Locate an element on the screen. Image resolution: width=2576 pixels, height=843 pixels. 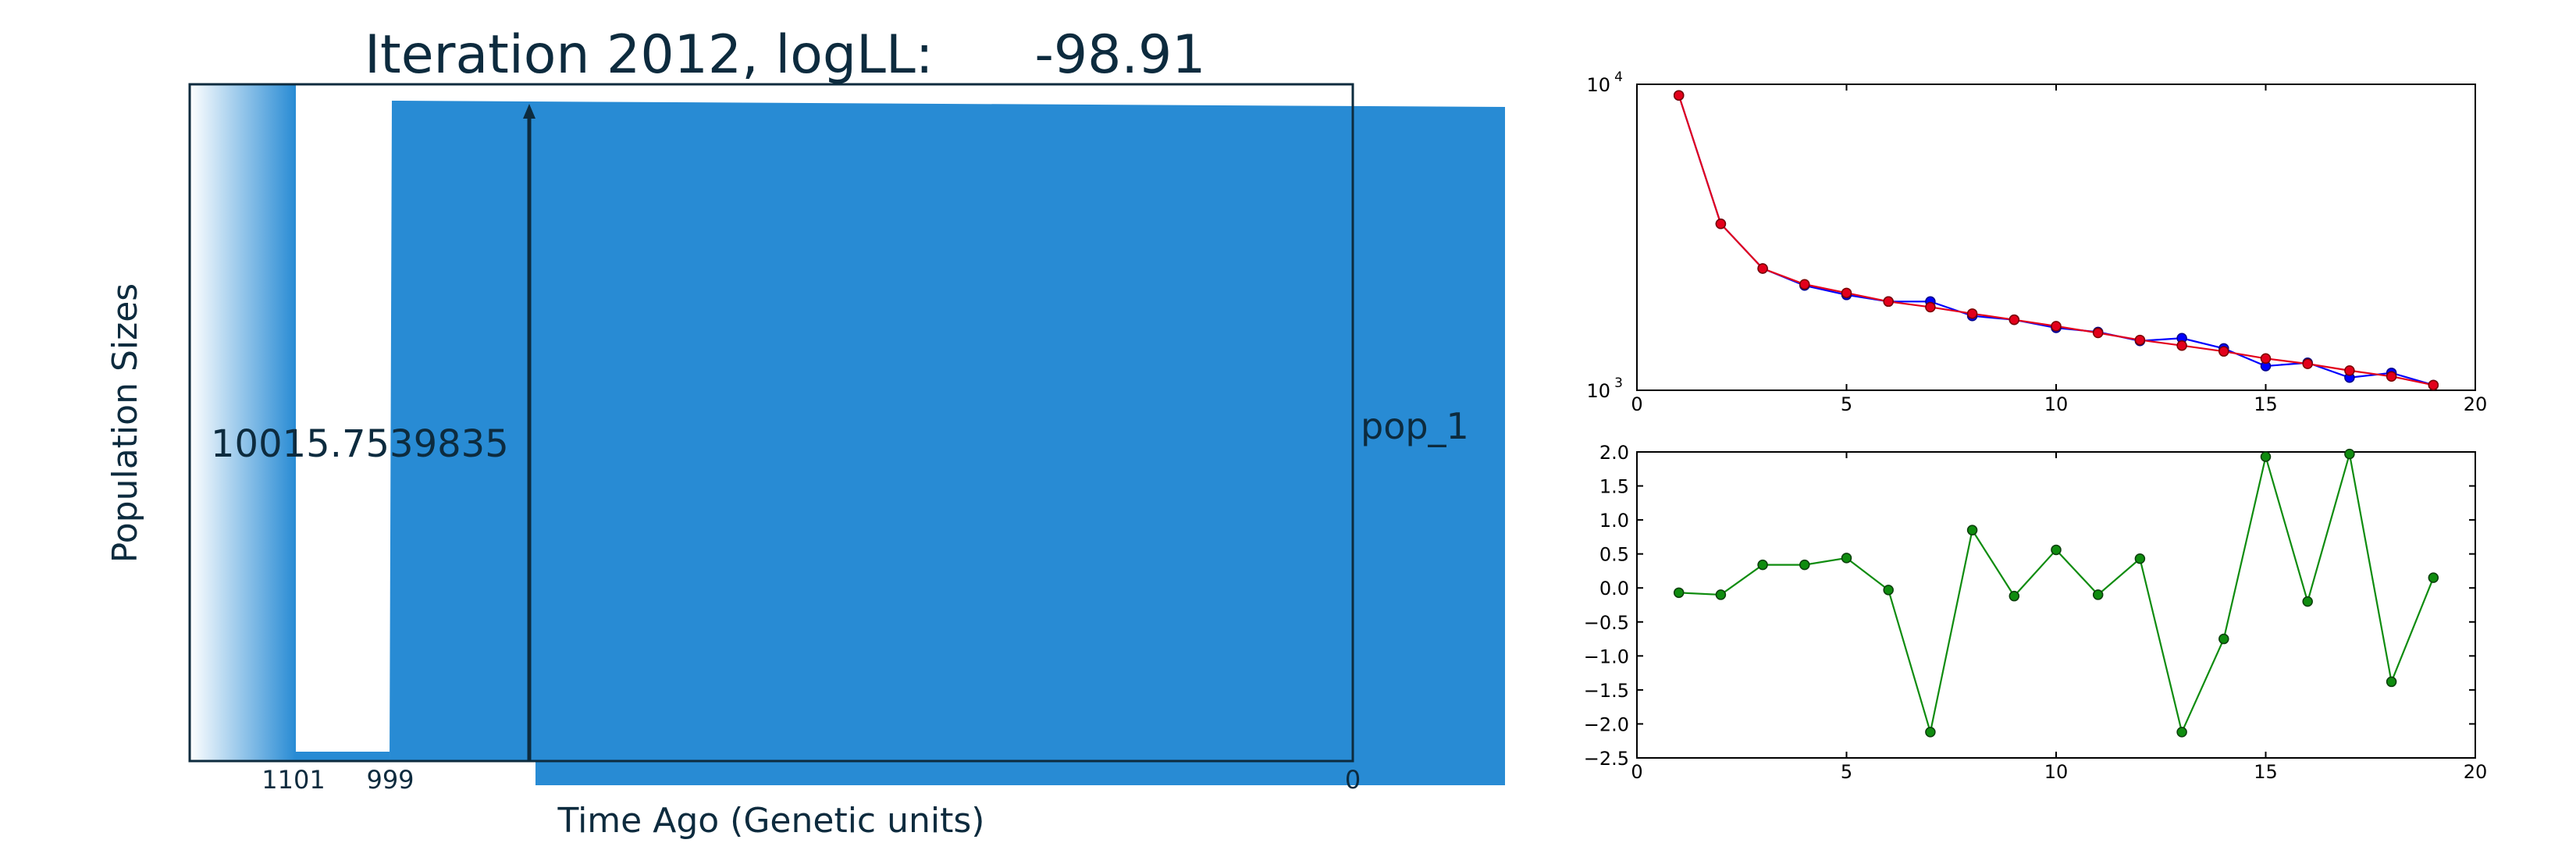
y-tick-label: −2.5 is located at coordinates (1606, 759).